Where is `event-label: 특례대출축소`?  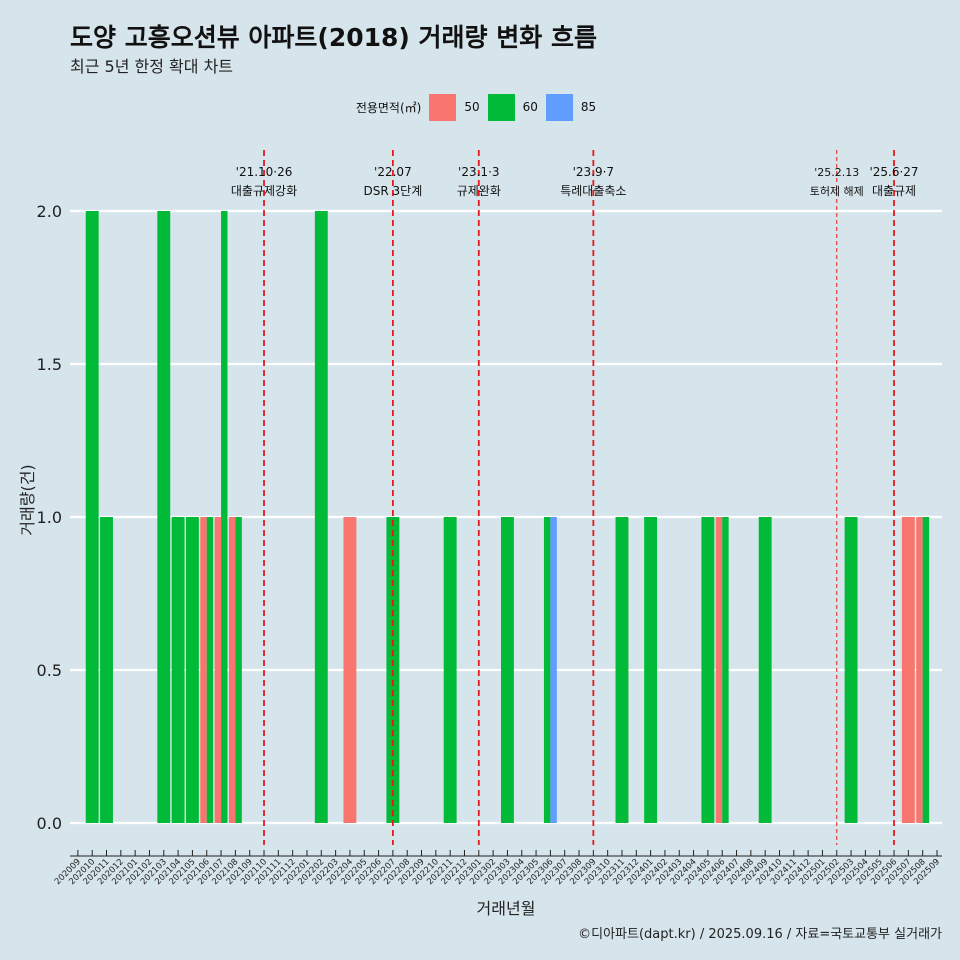 event-label: 특례대출축소 is located at coordinates (593, 191).